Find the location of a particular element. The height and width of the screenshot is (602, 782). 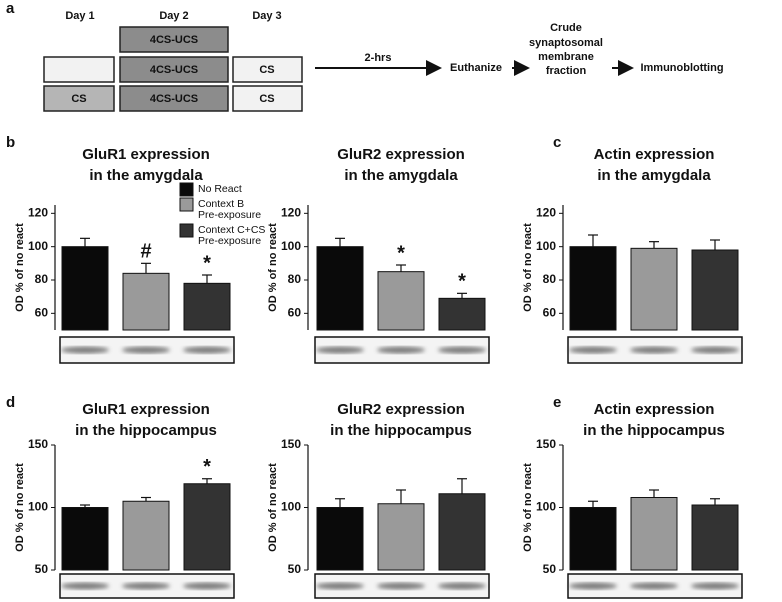

legend-label: Pre-exposure is located at coordinates (229, 241).